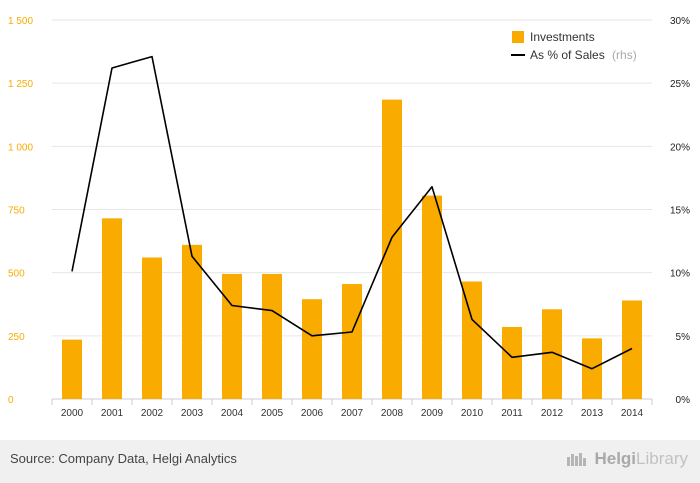 This screenshot has width=700, height=483. I want to click on right-axis-tick-label: 0%, so click(683, 400).